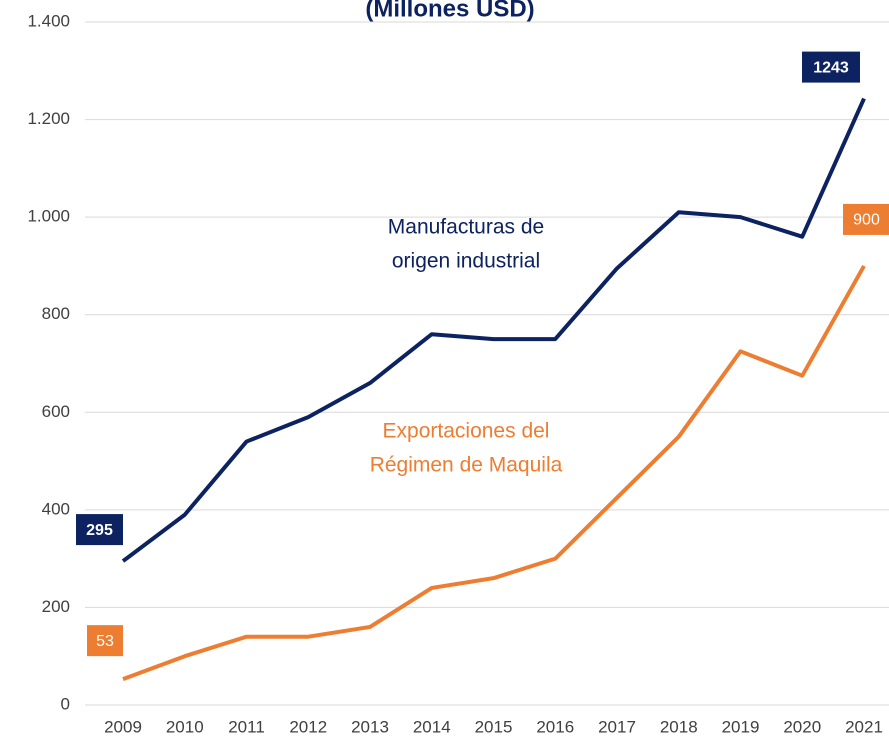 Image resolution: width=889 pixels, height=744 pixels. Describe the element at coordinates (56, 411) in the screenshot. I see `y-tick-label: 600` at that location.